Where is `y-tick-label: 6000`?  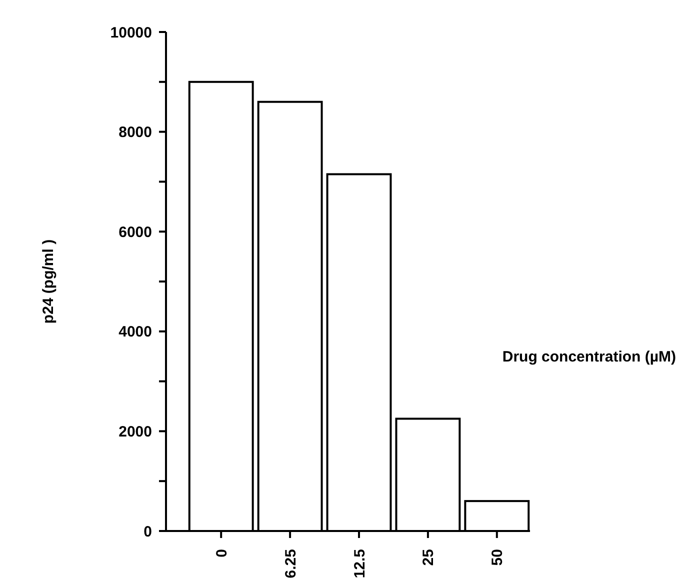 y-tick-label: 6000 is located at coordinates (135, 232).